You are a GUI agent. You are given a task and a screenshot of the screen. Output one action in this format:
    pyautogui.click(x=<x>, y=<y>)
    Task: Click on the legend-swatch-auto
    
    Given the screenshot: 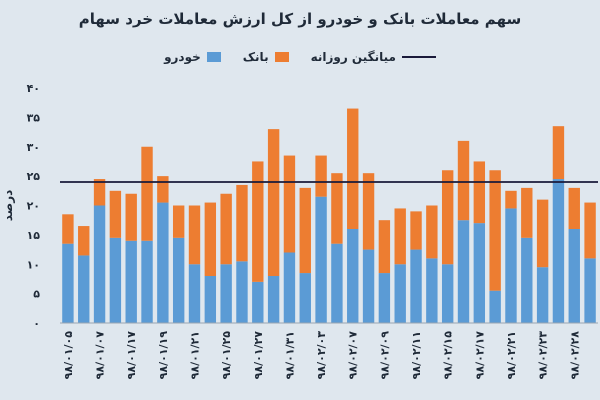 What is the action you would take?
    pyautogui.click(x=213, y=57)
    